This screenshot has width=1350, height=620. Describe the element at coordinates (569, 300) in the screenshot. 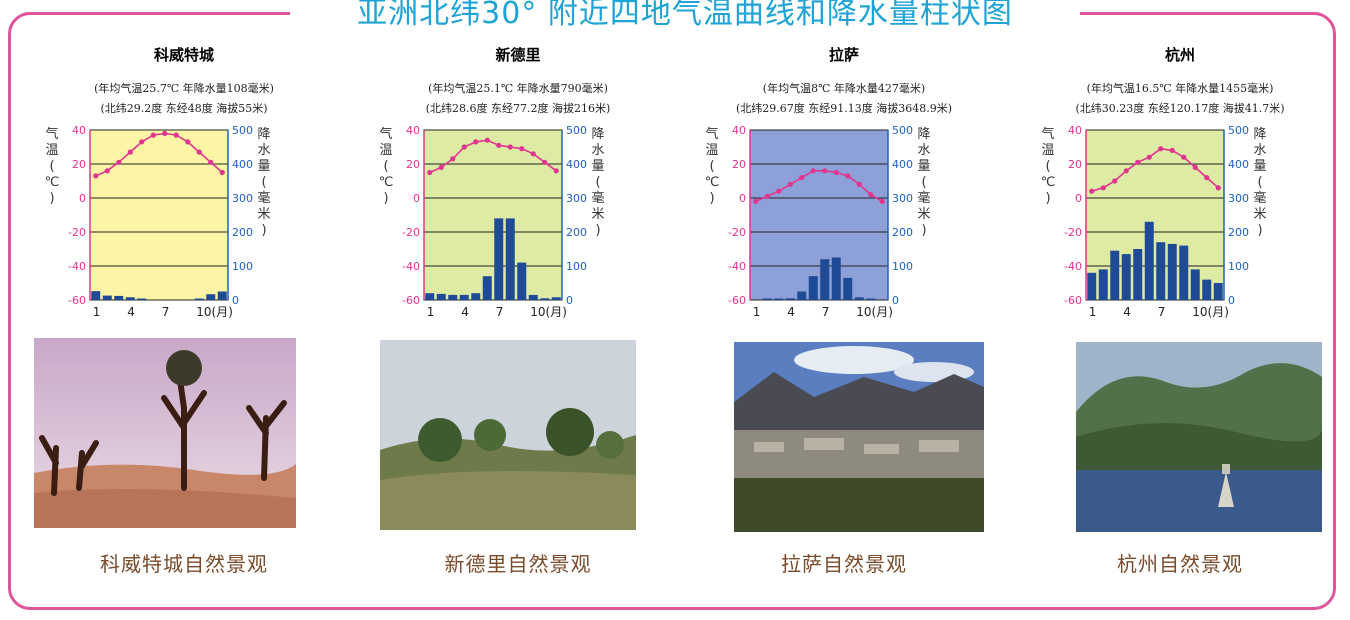

I see `precip-tick-label: 0` at that location.